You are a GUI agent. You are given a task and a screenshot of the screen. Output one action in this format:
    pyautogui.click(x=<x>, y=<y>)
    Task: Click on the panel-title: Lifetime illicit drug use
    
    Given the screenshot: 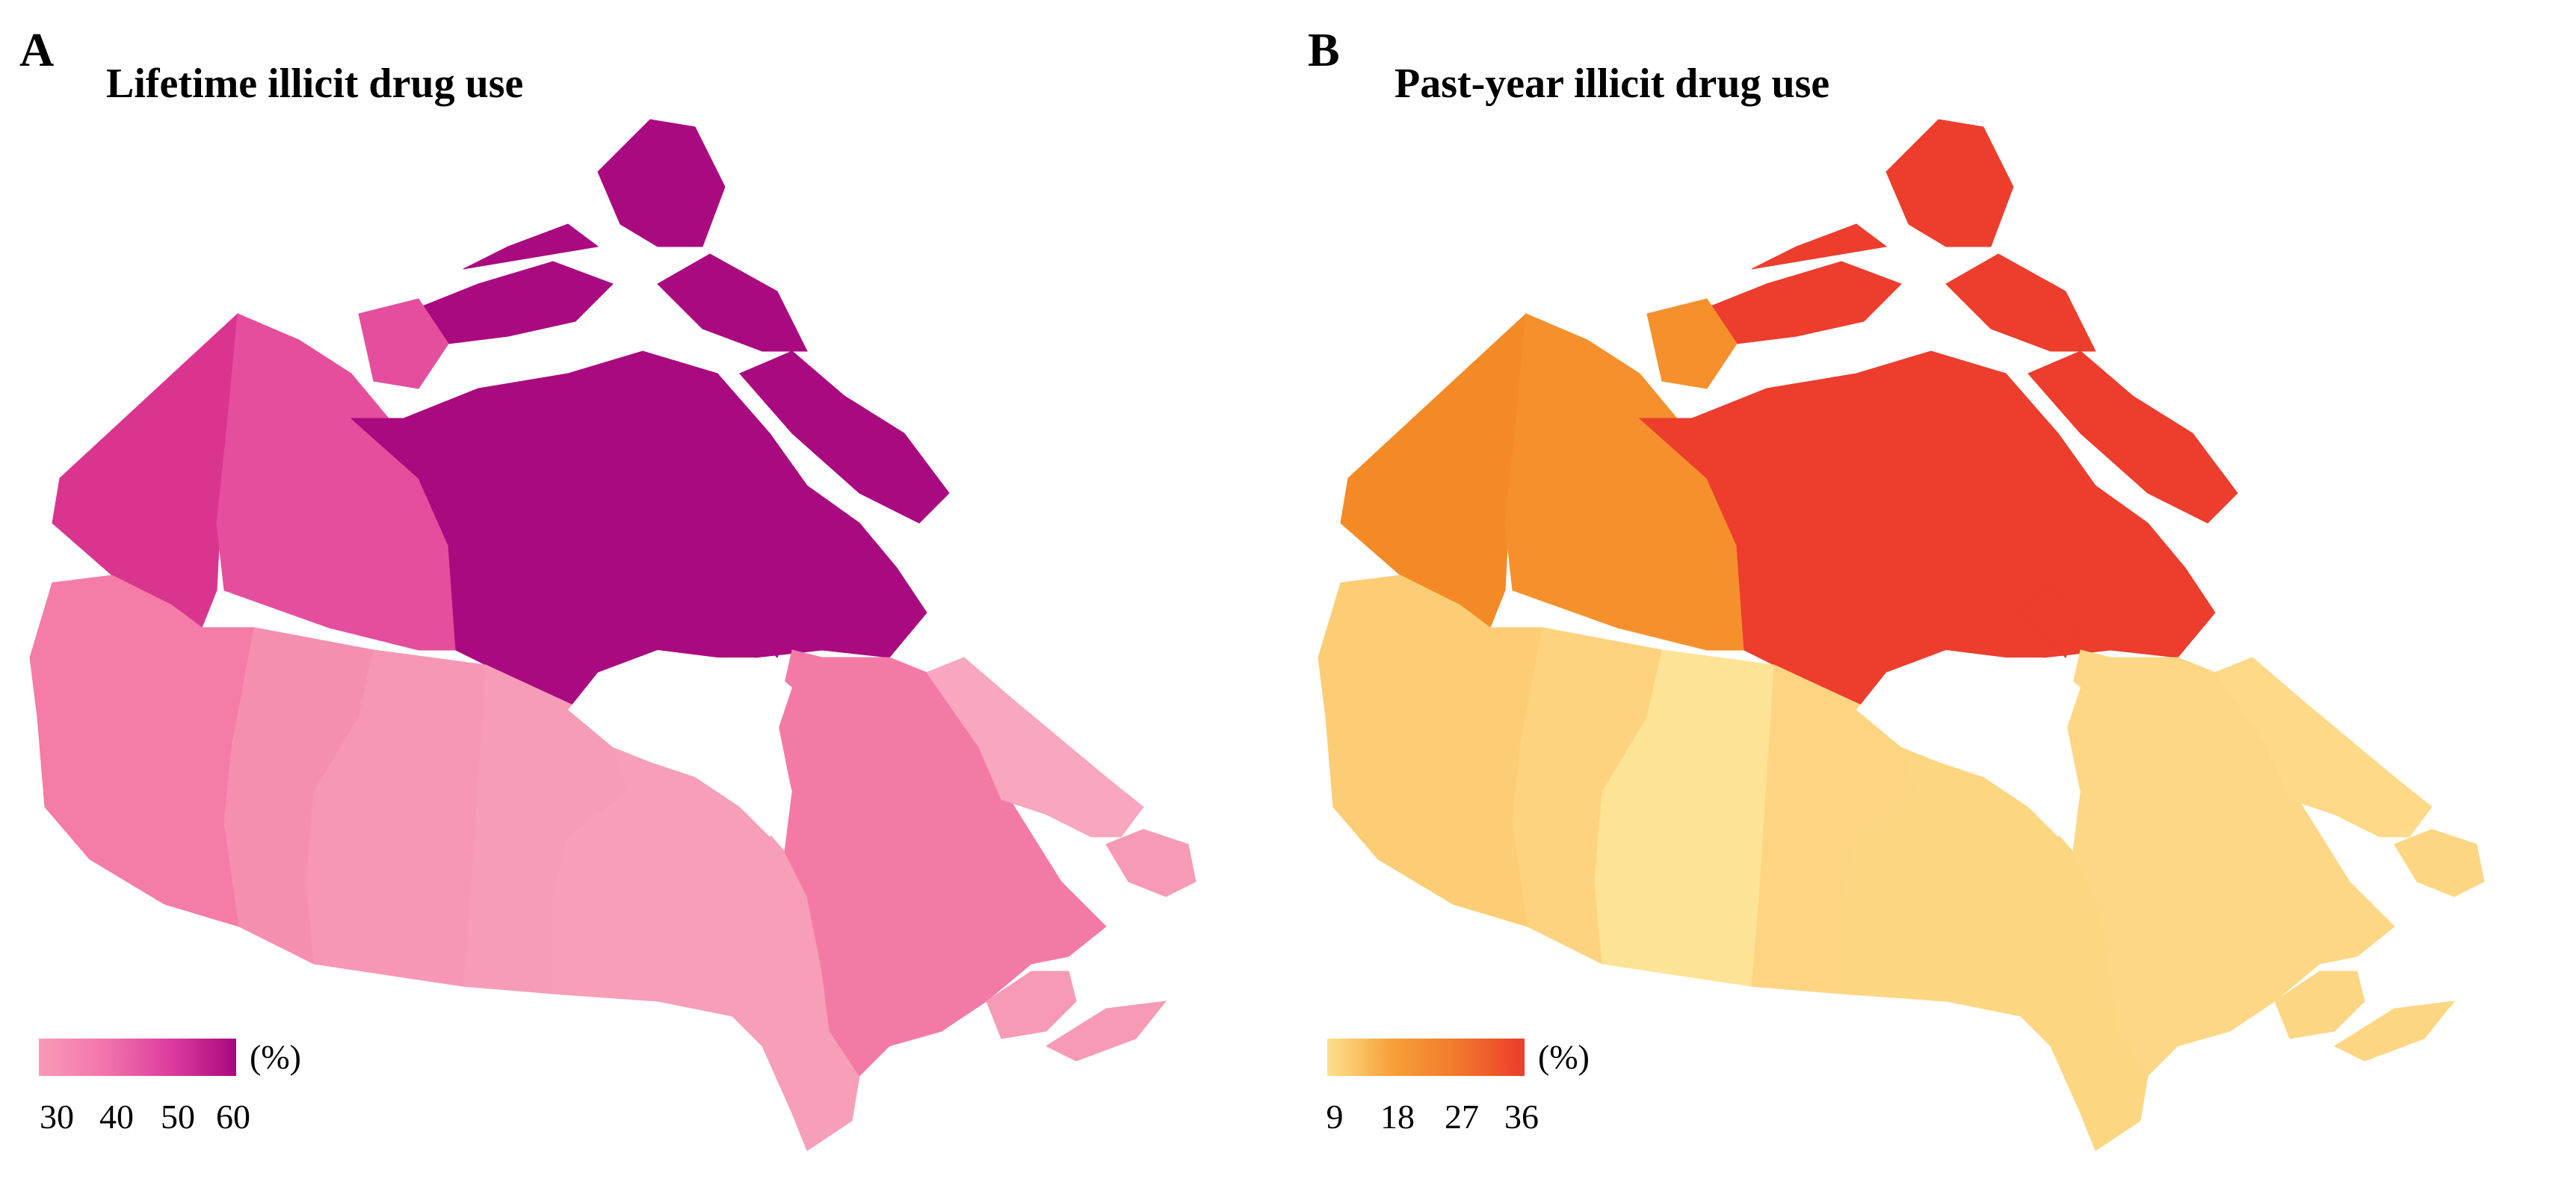 What is the action you would take?
    pyautogui.click(x=315, y=84)
    